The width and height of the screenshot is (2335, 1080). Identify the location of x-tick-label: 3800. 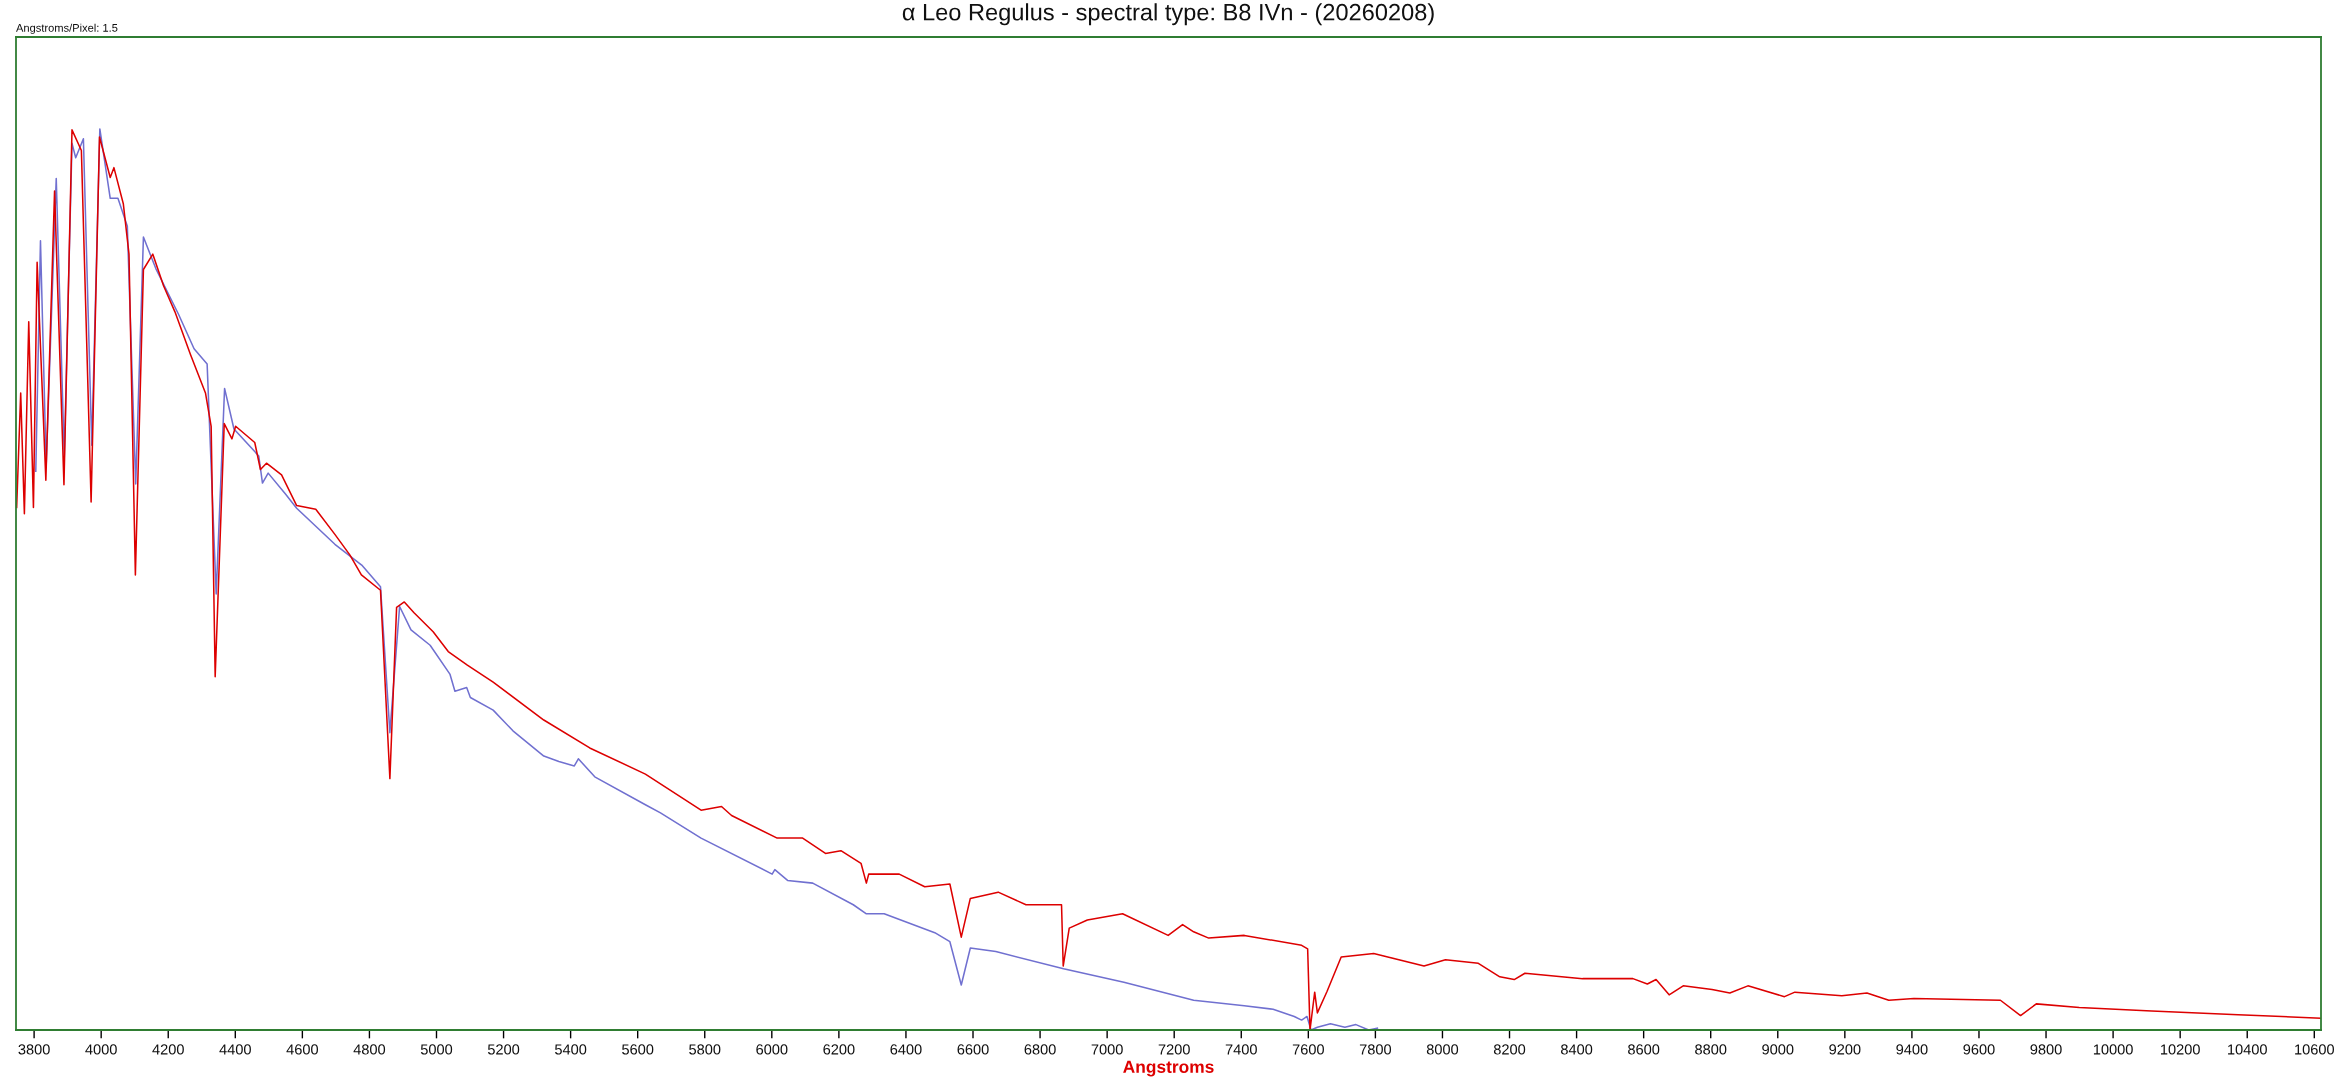
(34, 1049).